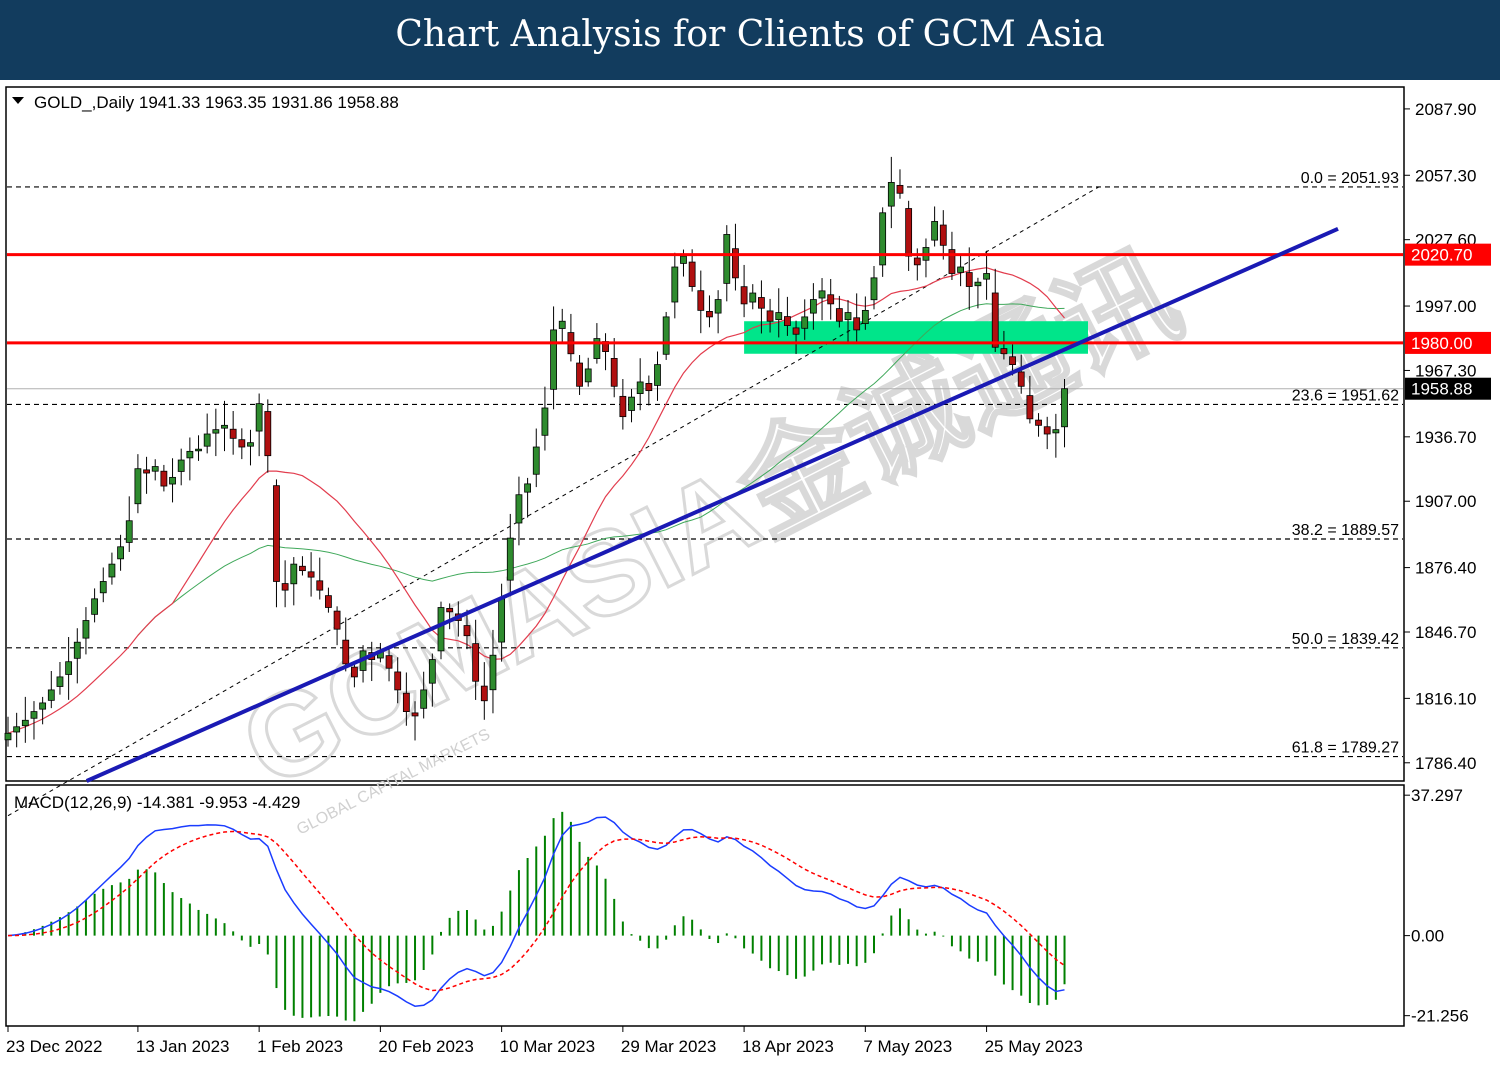 This screenshot has width=1500, height=1071. What do you see at coordinates (907, 1046) in the screenshot?
I see `date-tick-label-7: 7 May 2023` at bounding box center [907, 1046].